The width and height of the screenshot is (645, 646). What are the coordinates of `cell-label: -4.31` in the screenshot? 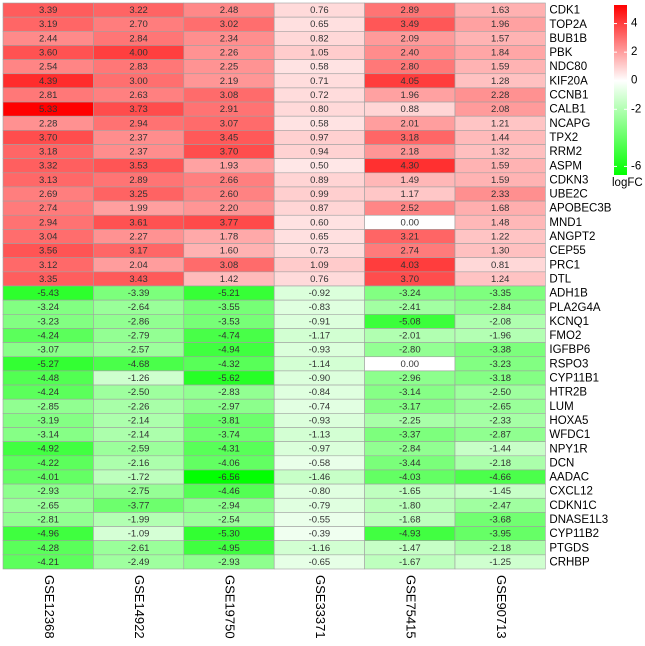 It's located at (229, 449).